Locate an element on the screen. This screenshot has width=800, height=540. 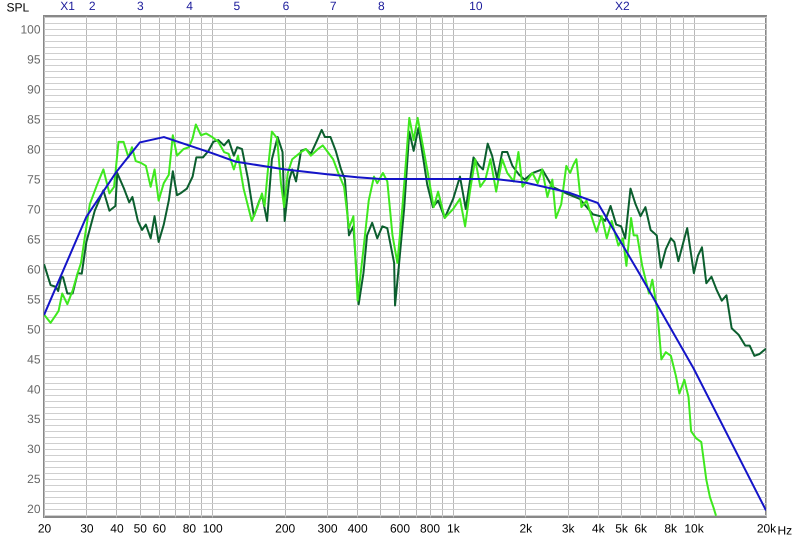
x-tick-label: 600 is located at coordinates (400, 529).